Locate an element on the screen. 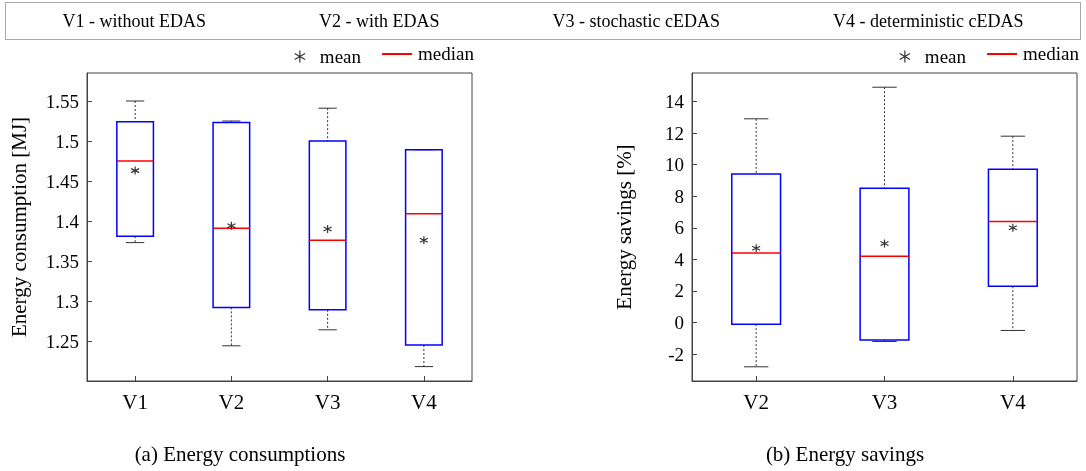  y-tick-label: 1.5 is located at coordinates (67, 141).